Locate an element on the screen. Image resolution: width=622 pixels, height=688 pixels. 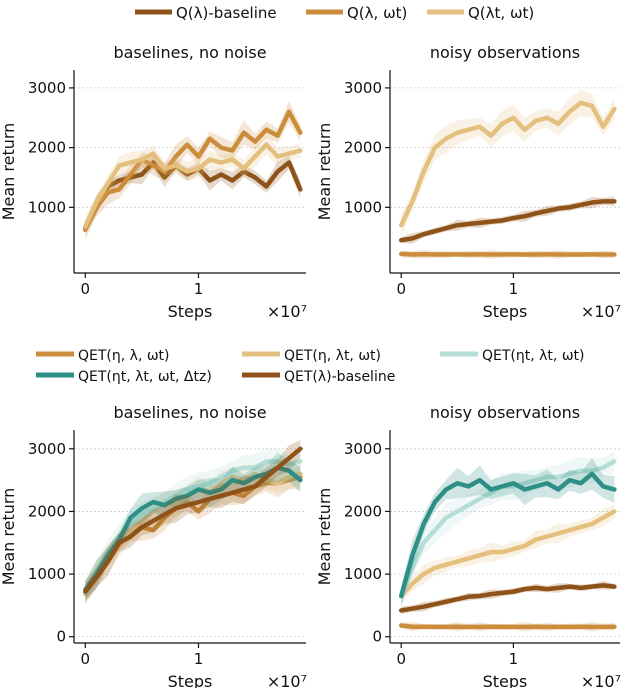
legend-label: QET(η, λ, ωt) is located at coordinates (124, 356).